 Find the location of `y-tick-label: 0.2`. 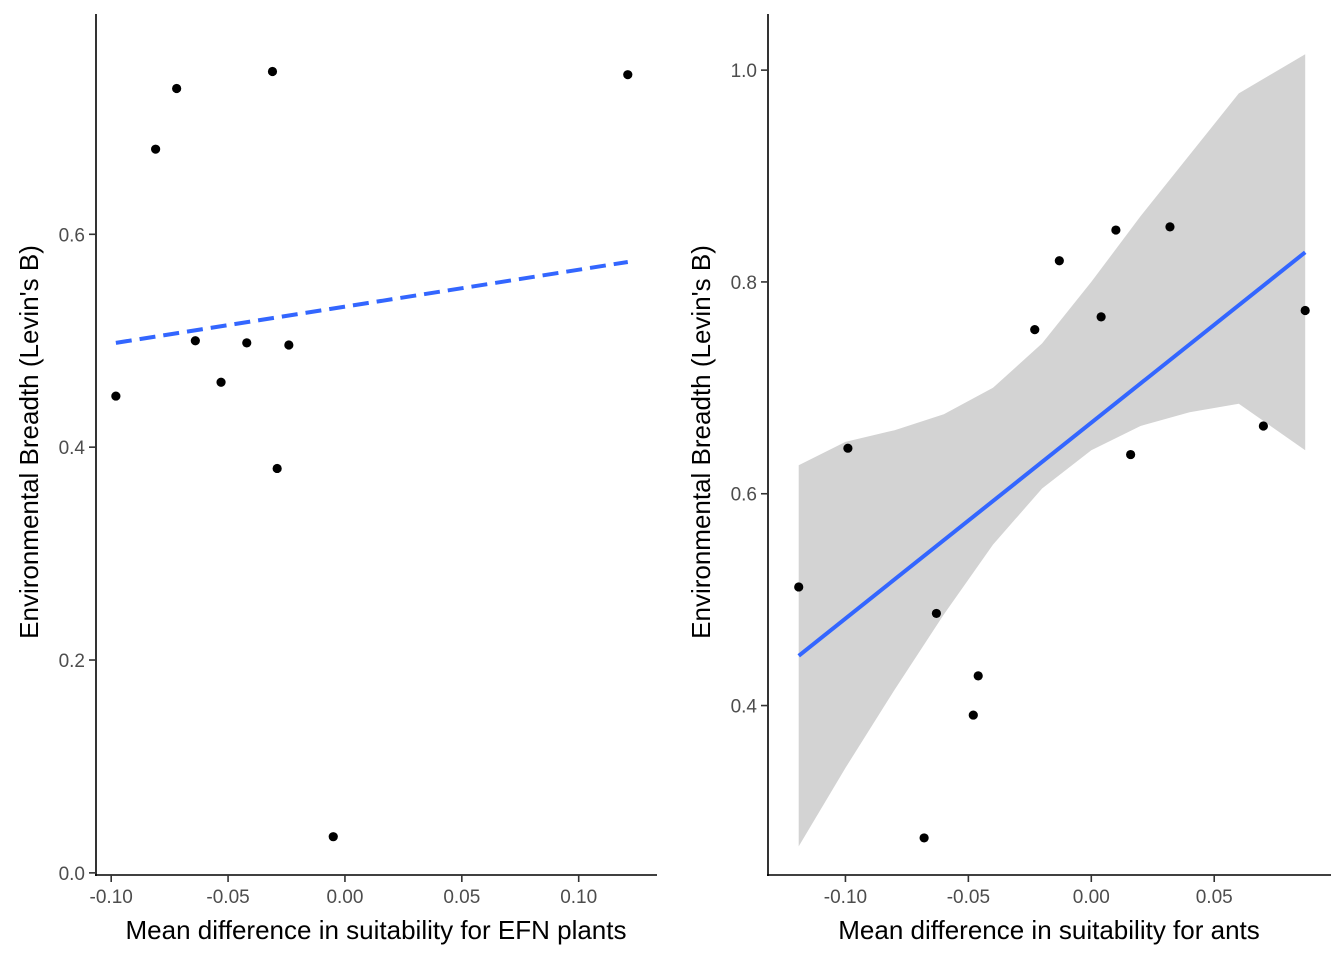

y-tick-label: 0.2 is located at coordinates (72, 661).